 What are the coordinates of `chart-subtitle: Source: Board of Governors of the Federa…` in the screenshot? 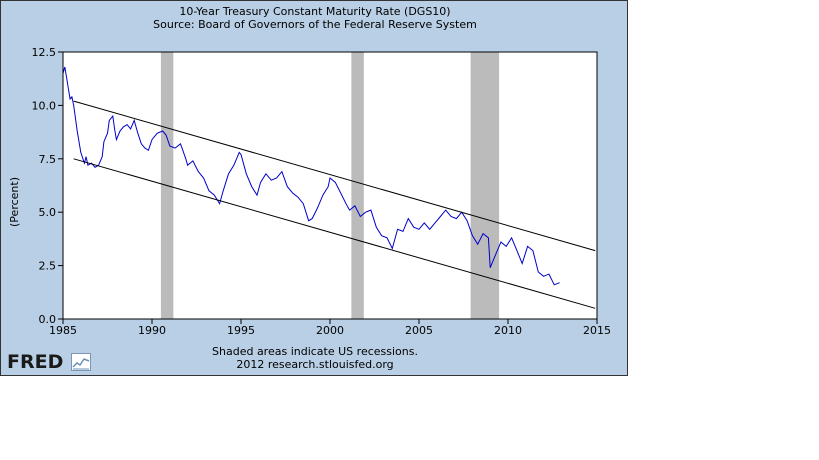 It's located at (315, 24).